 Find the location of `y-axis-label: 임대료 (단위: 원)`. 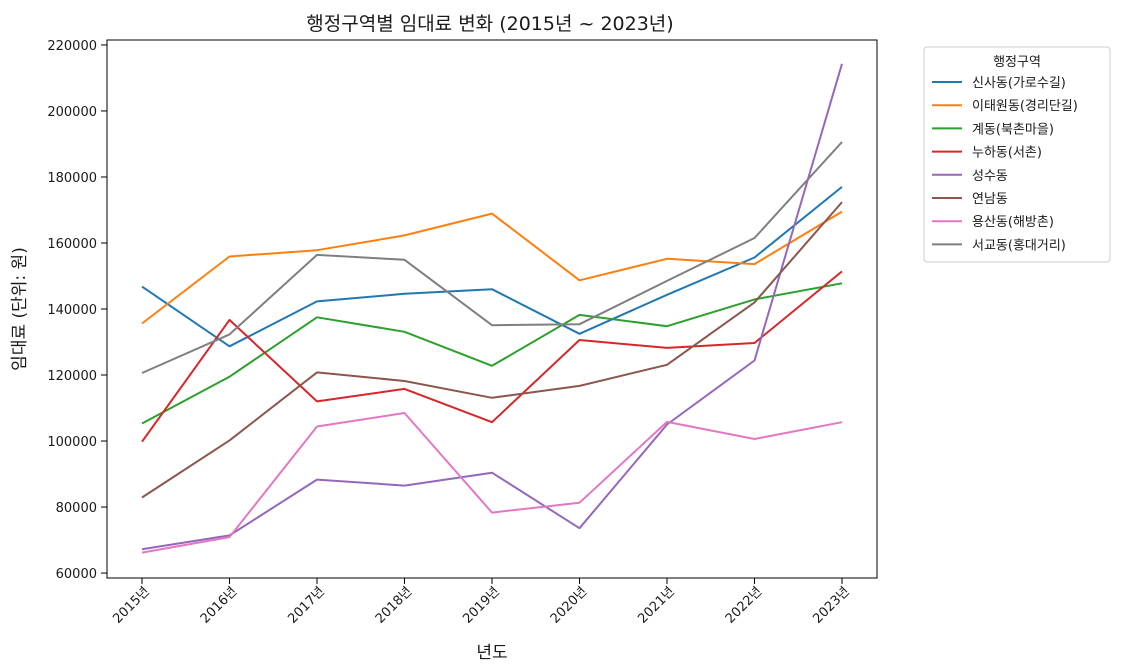

y-axis-label: 임대료 (단위: 원) is located at coordinates (20, 309).